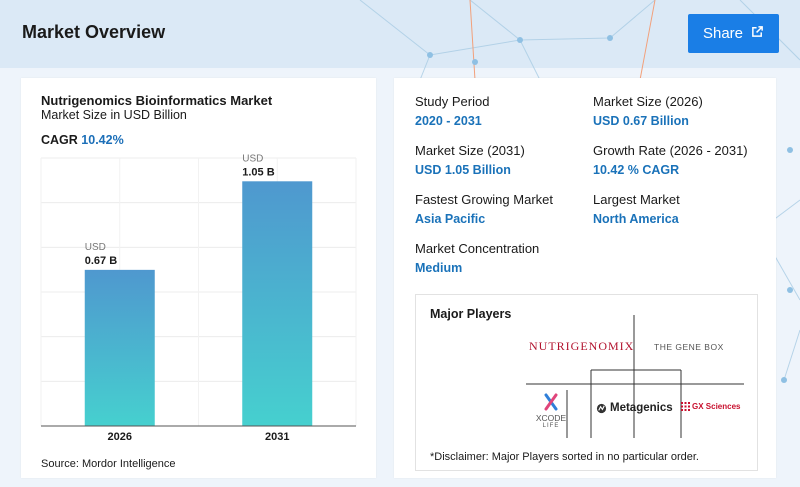 The image size is (800, 487). Describe the element at coordinates (277, 303) in the screenshot. I see `bar-2031` at that location.